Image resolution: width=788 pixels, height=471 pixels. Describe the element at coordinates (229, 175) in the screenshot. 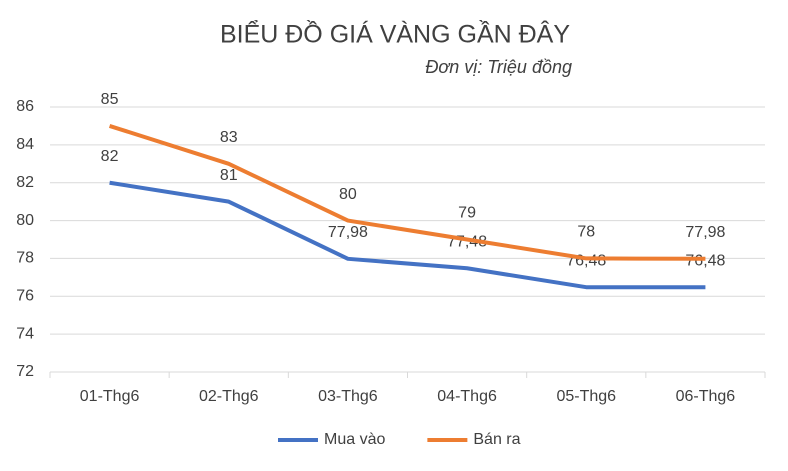

I see `data-label: 81` at that location.